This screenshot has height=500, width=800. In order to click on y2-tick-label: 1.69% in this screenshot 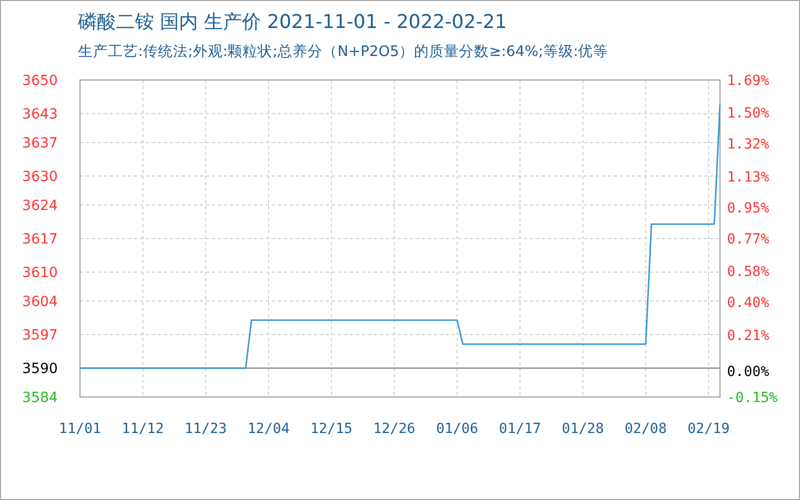, I will do `click(748, 81)`.